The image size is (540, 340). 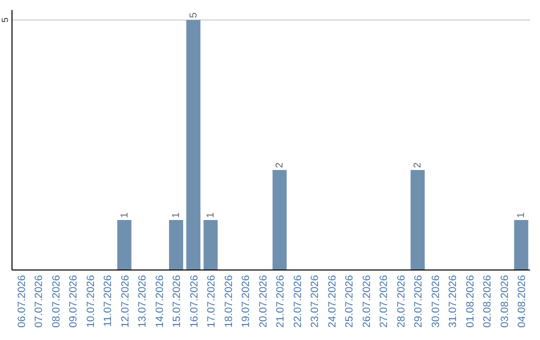 I want to click on x-tick-label: 11.07.2026, so click(x=108, y=300).